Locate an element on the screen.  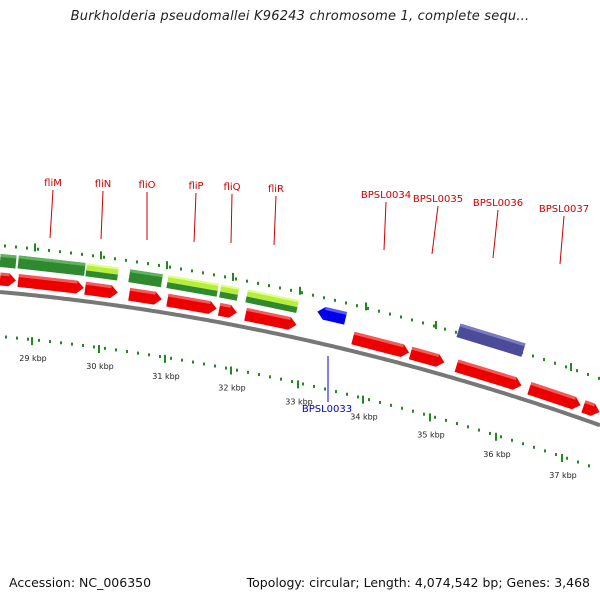
kbp-label: 30 kbp is located at coordinates (100, 366).